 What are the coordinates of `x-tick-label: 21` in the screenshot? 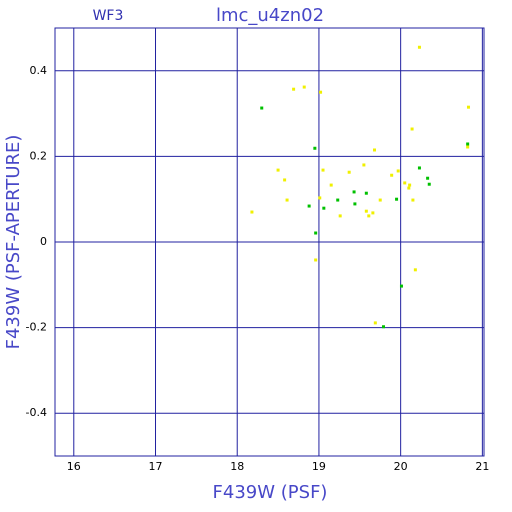 It's located at (482, 466).